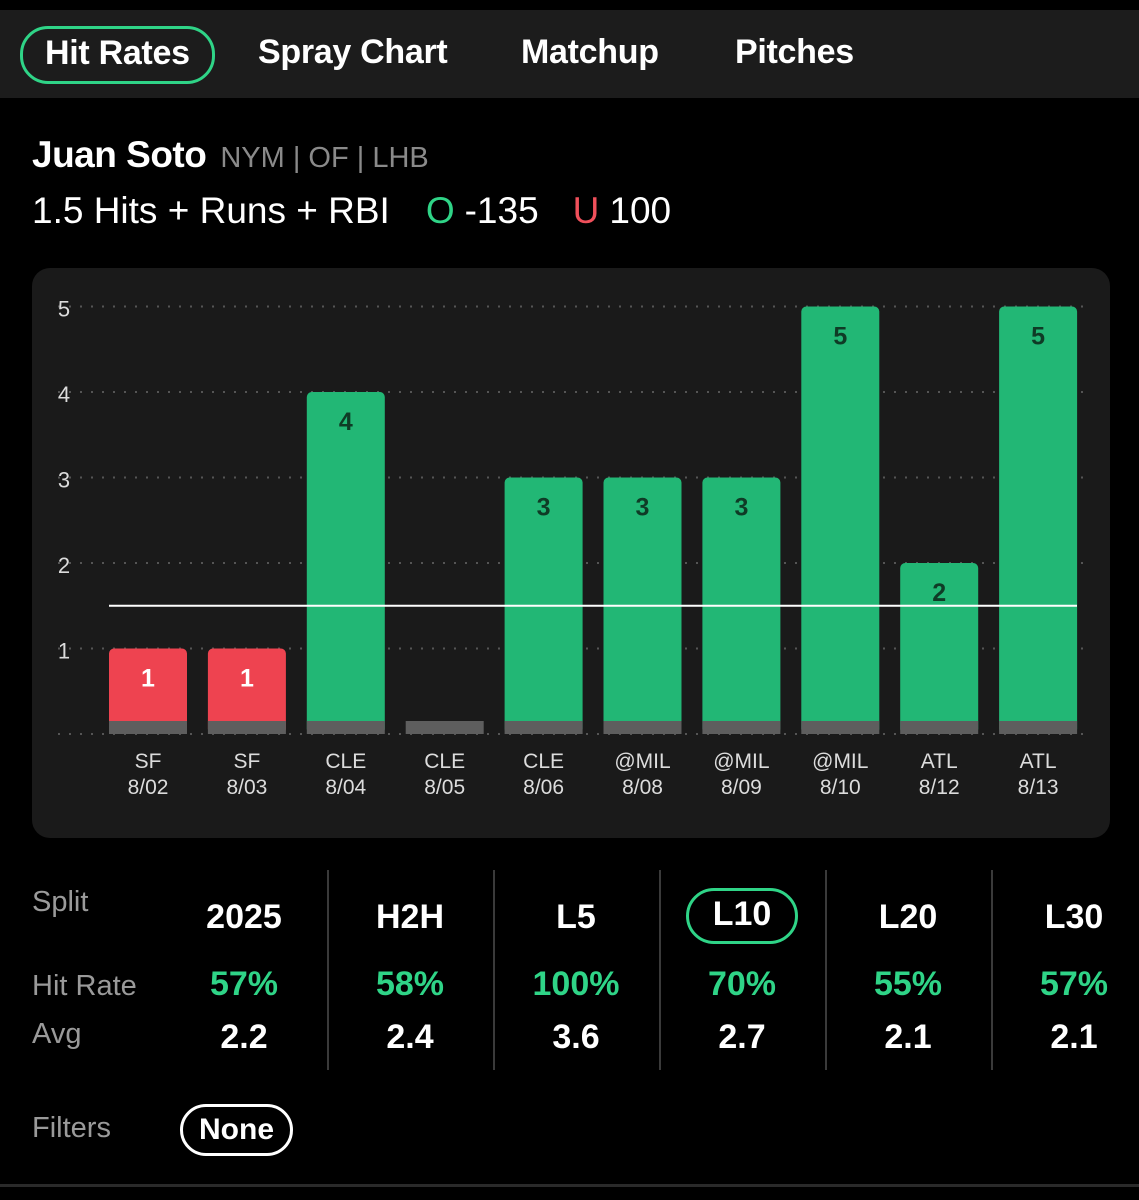  I want to click on prop-line: 1.5 Hits + Runs + RBI O -135 U 100, so click(351, 215).